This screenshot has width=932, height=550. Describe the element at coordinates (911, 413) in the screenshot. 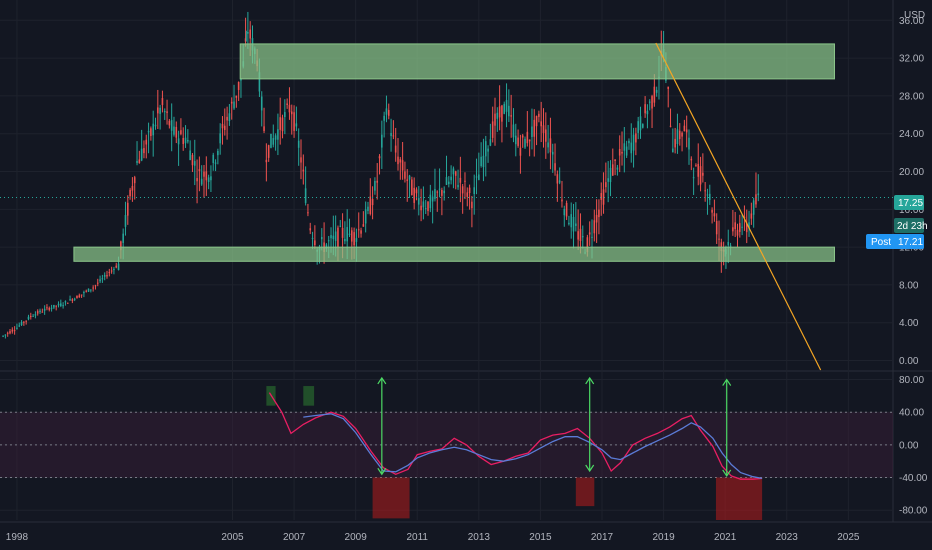

I see `osc-tick-label: 40.00` at that location.